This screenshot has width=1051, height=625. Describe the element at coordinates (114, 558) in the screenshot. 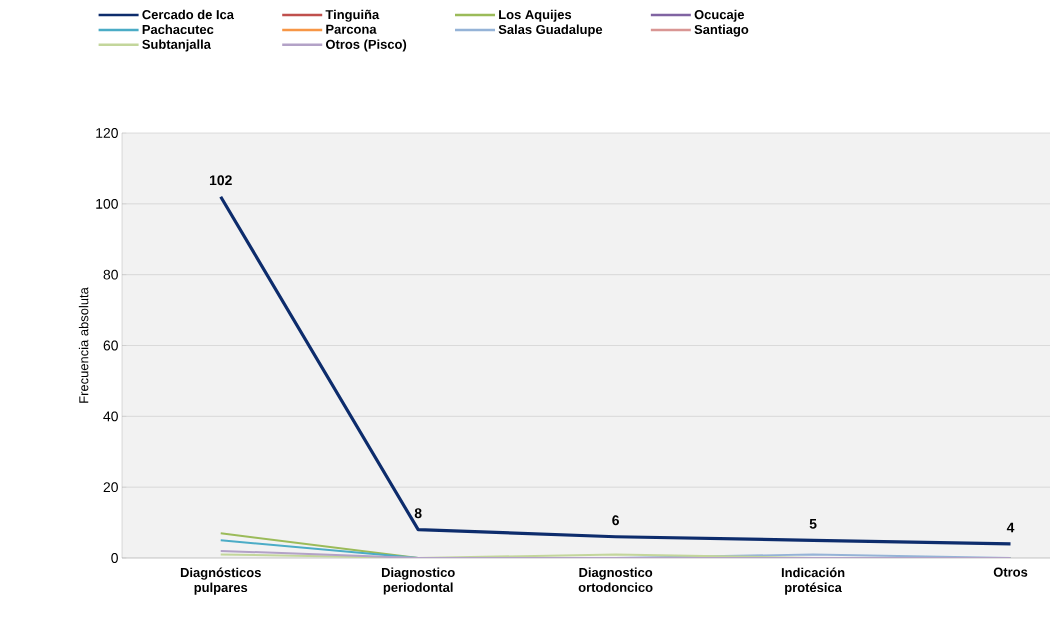

I see `y-tick-label: 0` at that location.